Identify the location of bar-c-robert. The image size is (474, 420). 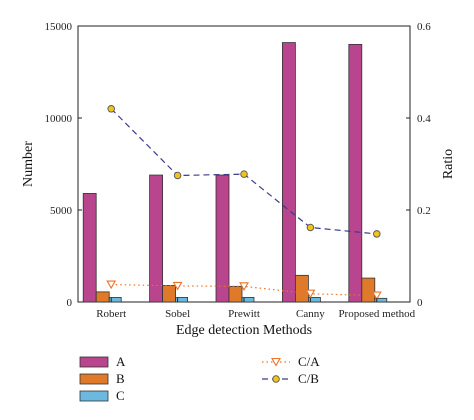
(115, 299).